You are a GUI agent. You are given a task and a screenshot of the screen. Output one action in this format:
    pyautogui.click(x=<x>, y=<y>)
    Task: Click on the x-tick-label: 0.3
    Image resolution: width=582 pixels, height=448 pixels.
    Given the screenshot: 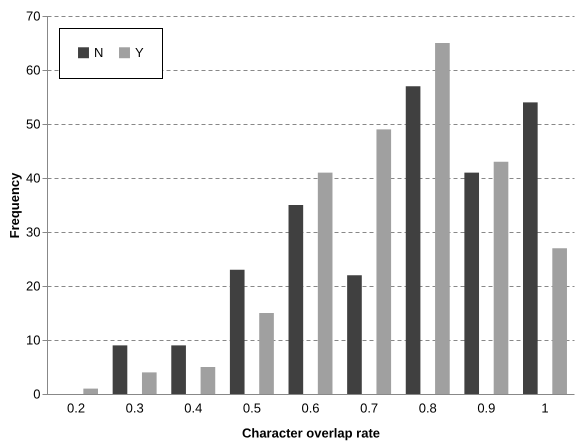 What is the action you would take?
    pyautogui.click(x=135, y=408)
    